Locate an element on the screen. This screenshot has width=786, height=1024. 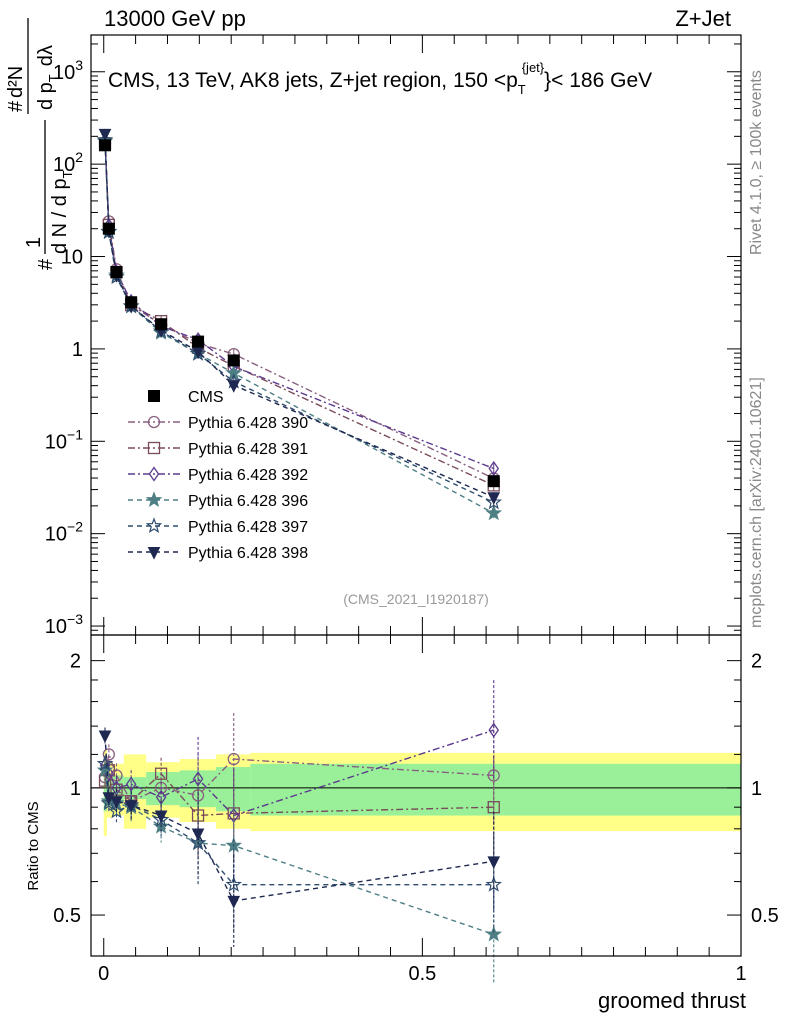
ylabel-num: d²N is located at coordinates (16, 82).